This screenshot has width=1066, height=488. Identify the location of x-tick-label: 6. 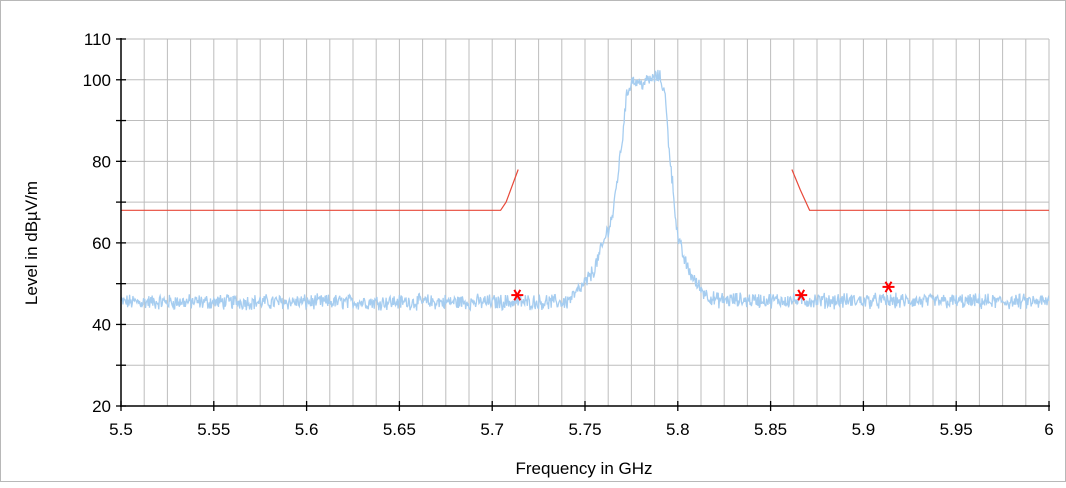
(1048, 429).